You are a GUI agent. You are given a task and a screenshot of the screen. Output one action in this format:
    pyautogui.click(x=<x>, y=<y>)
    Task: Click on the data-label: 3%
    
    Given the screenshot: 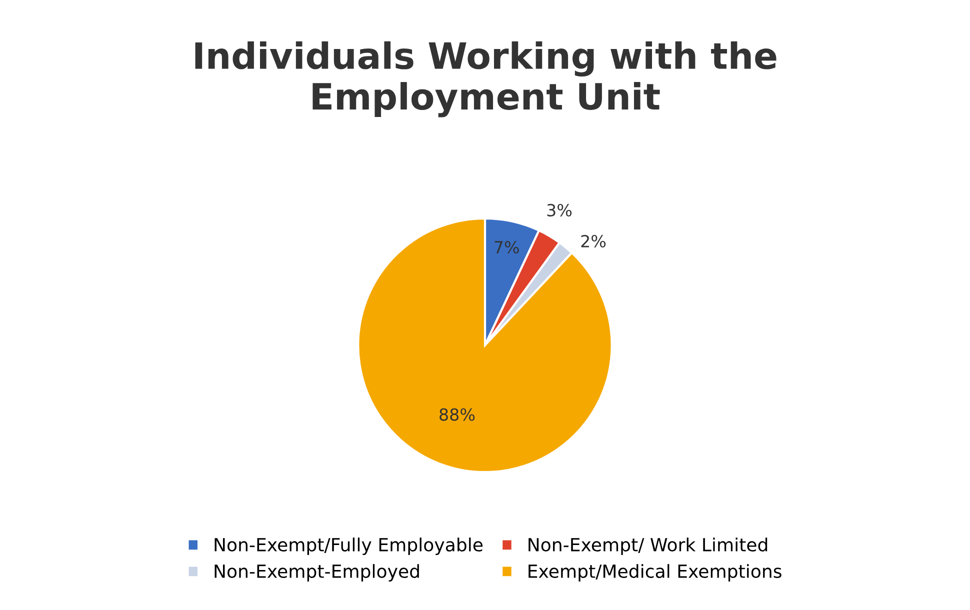 What is the action you would take?
    pyautogui.click(x=559, y=210)
    